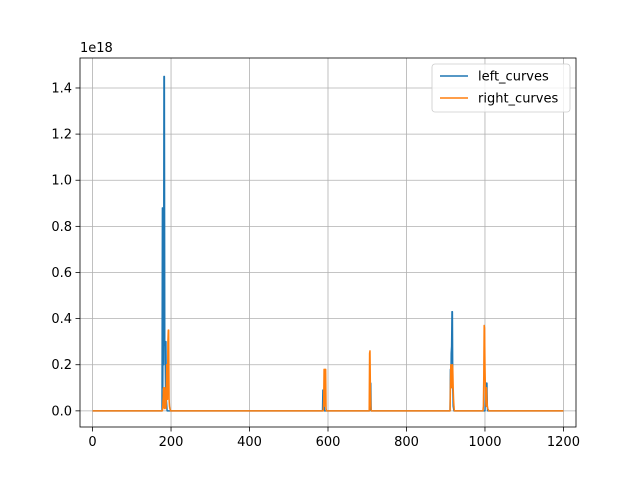  What do you see at coordinates (65, 250) in the screenshot?
I see `y-axis: 0.0 0.2 0.4 0.6 0.8 1.0 1.2 1.4` at bounding box center [65, 250].